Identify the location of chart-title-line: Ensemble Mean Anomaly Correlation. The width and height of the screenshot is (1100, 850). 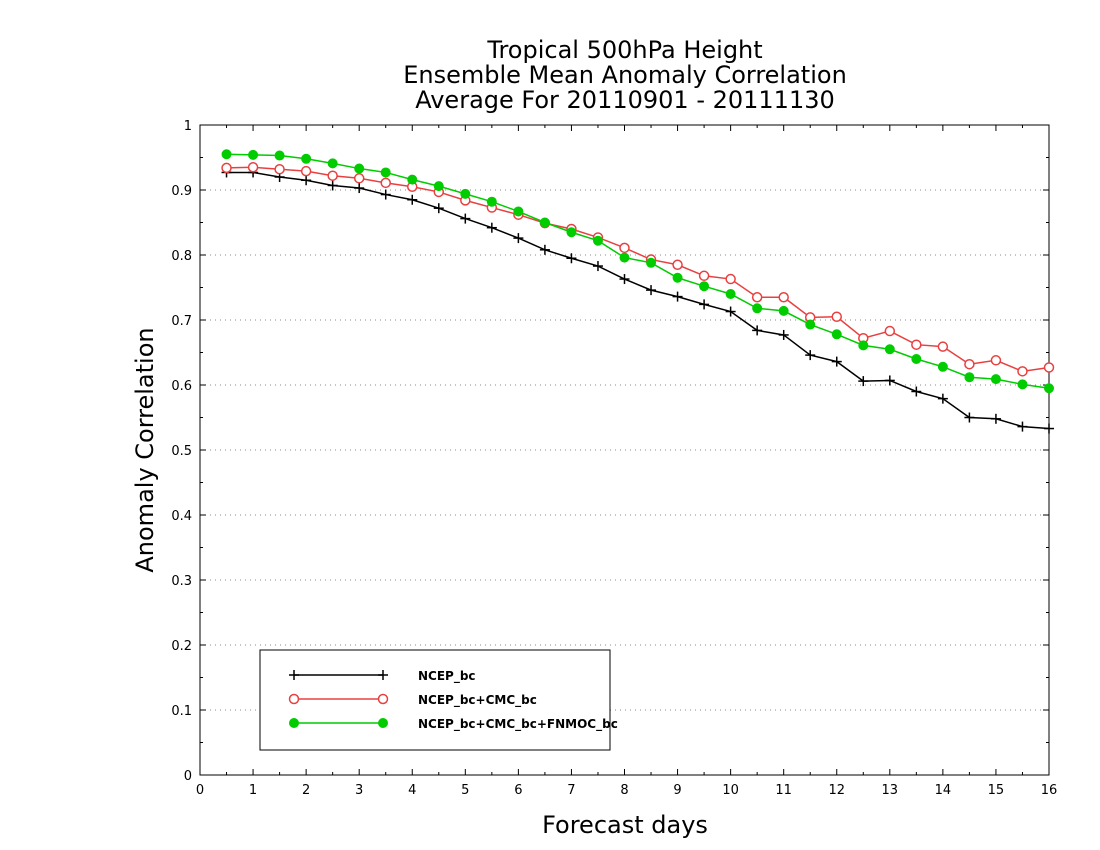
(625, 75).